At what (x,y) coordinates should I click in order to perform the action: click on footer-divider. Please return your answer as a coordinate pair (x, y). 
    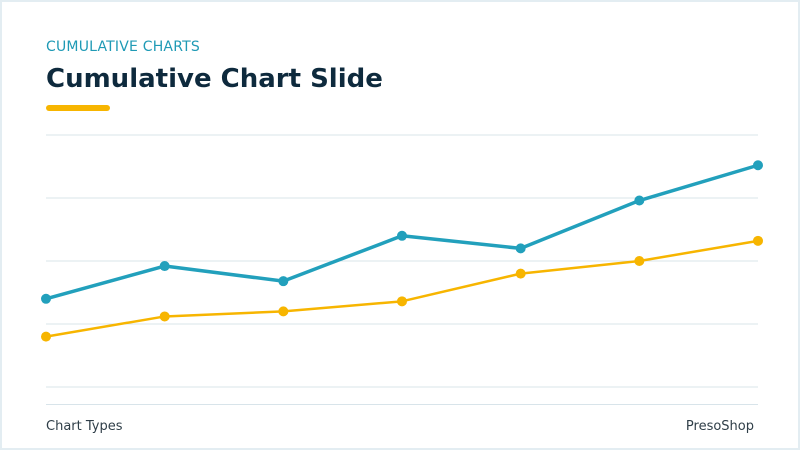
    Looking at the image, I should click on (402, 404).